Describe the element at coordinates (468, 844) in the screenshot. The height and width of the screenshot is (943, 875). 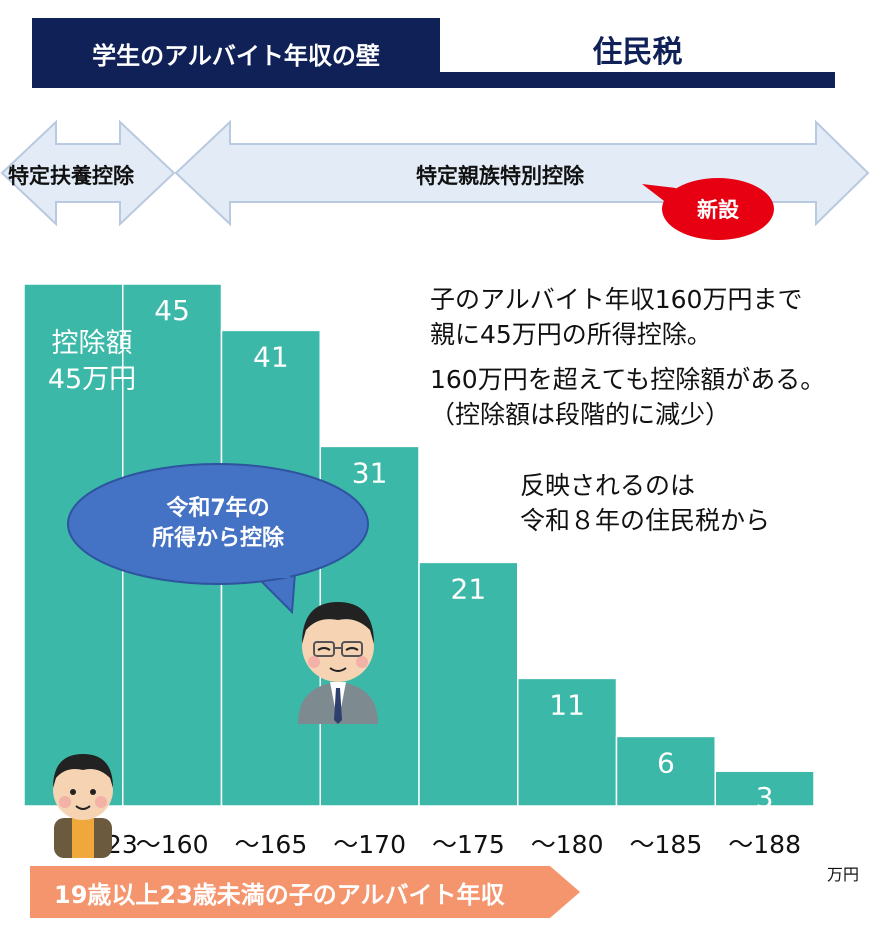
I see `x-tick-label-4: 〜175` at that location.